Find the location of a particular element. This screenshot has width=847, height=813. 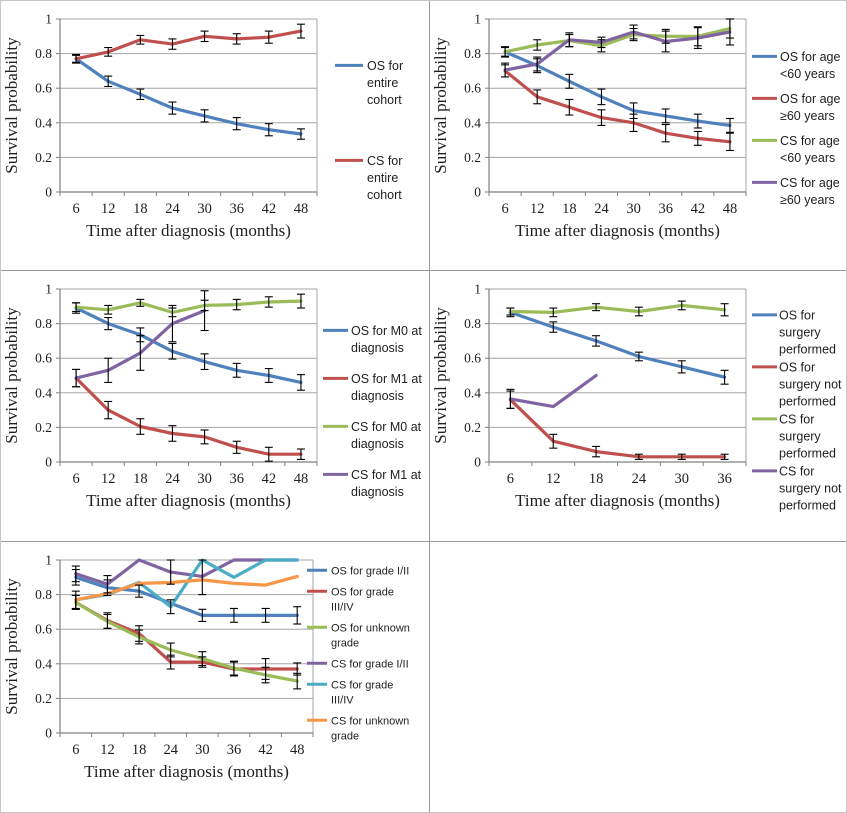

svg-text: CS for M1 at is located at coordinates (386, 475).